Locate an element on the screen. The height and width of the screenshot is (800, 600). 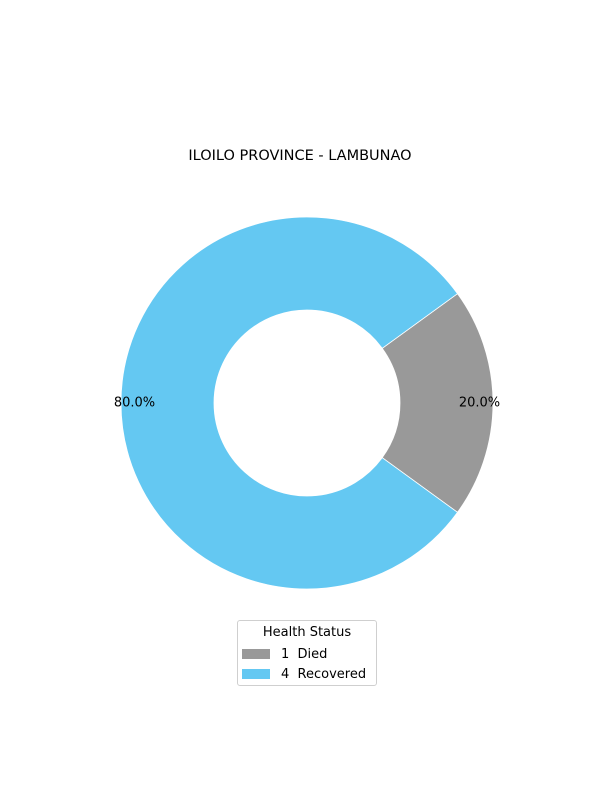
legend-label-recovered: 4 Recovered is located at coordinates (324, 674).